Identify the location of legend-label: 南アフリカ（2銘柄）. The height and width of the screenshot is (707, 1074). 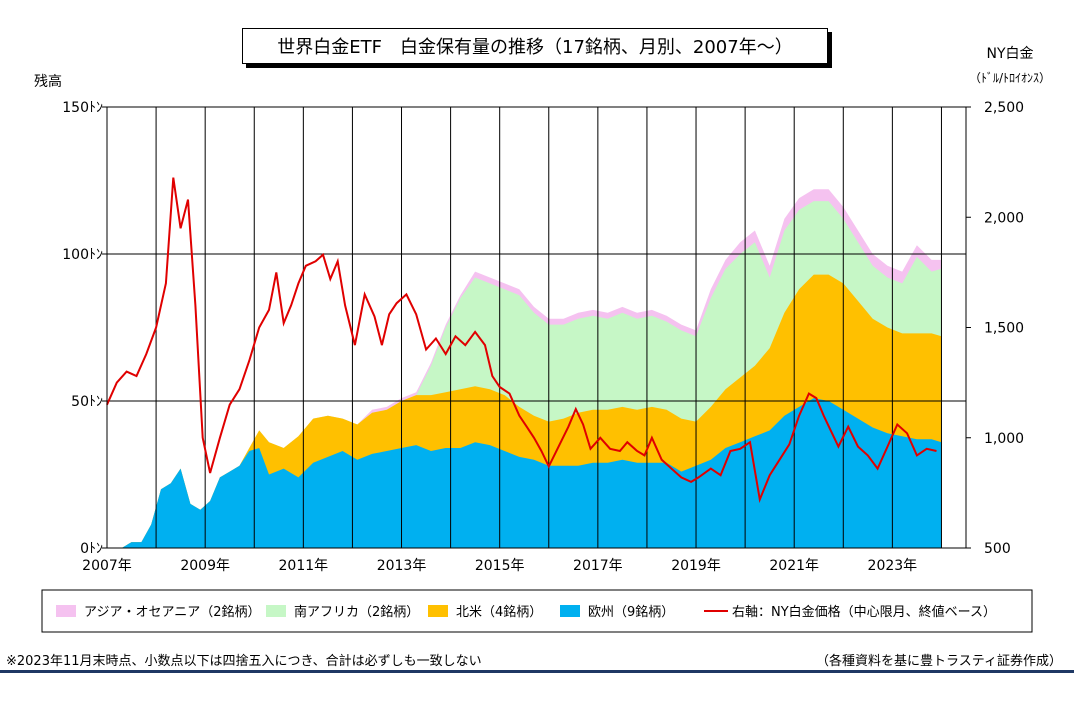
(356, 612).